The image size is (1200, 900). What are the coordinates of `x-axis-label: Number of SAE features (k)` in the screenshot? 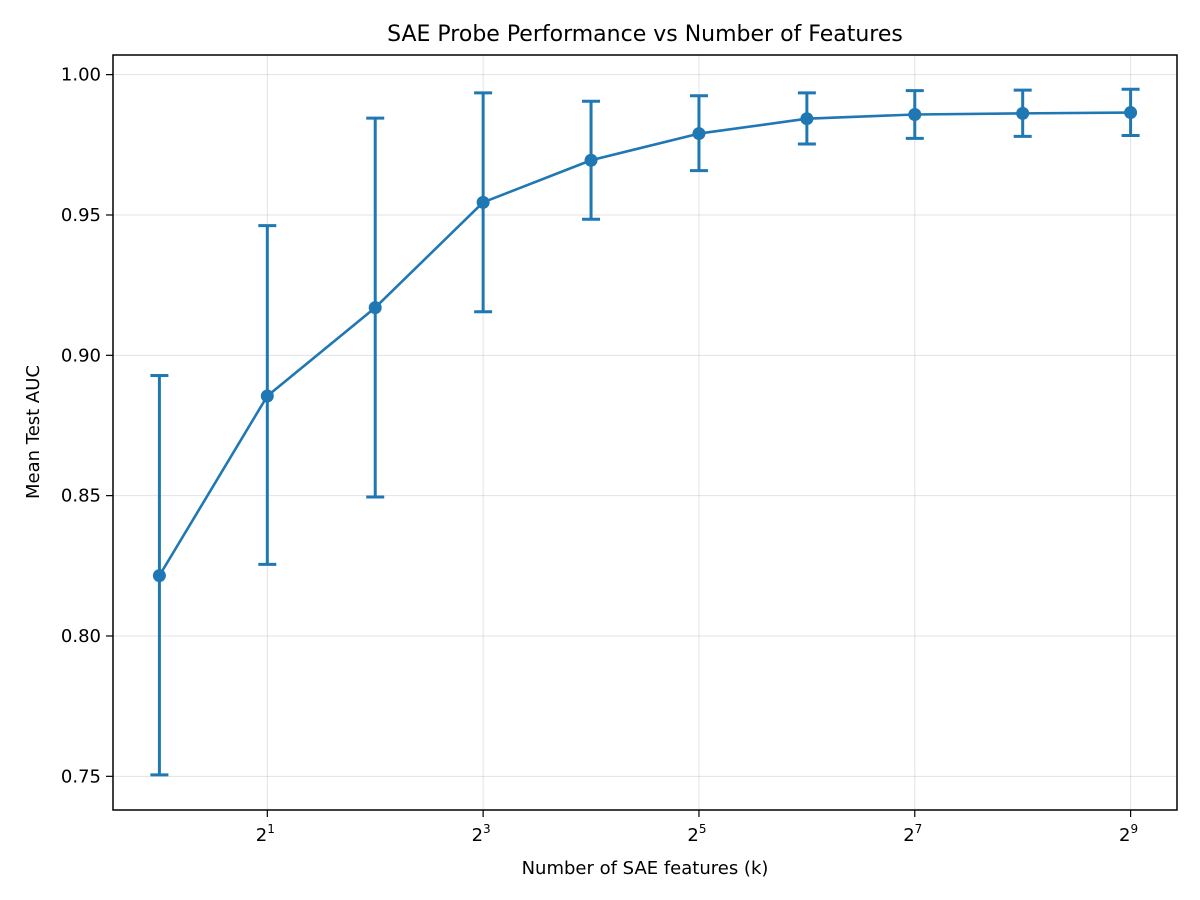 It's located at (645, 868).